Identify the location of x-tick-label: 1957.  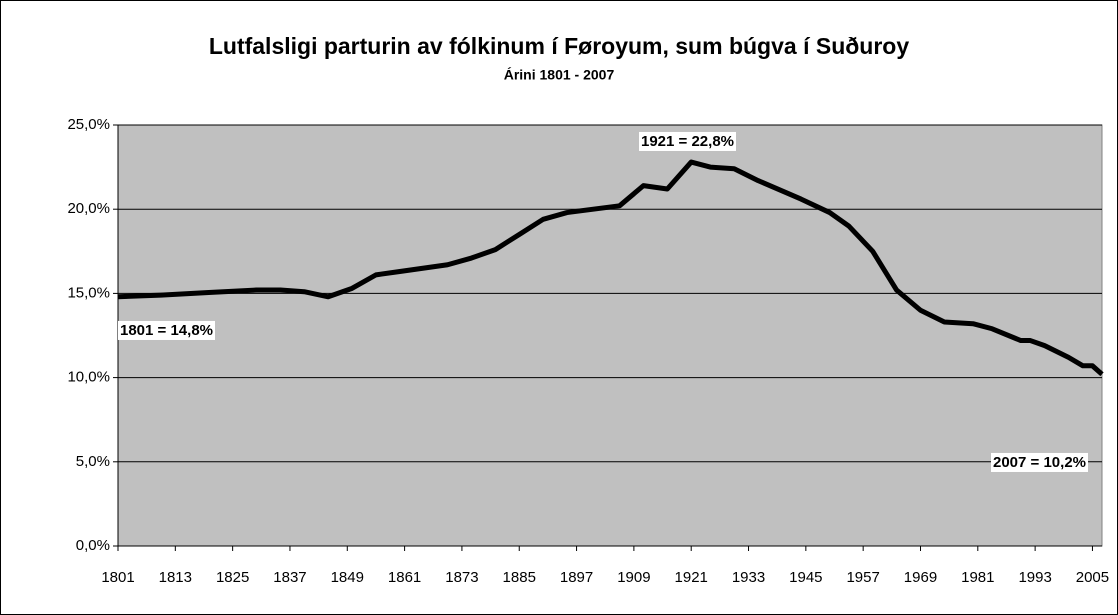
(862, 577).